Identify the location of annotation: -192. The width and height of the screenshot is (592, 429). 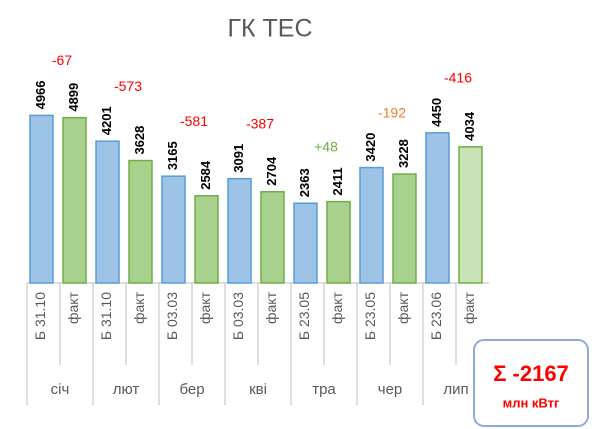
(392, 112).